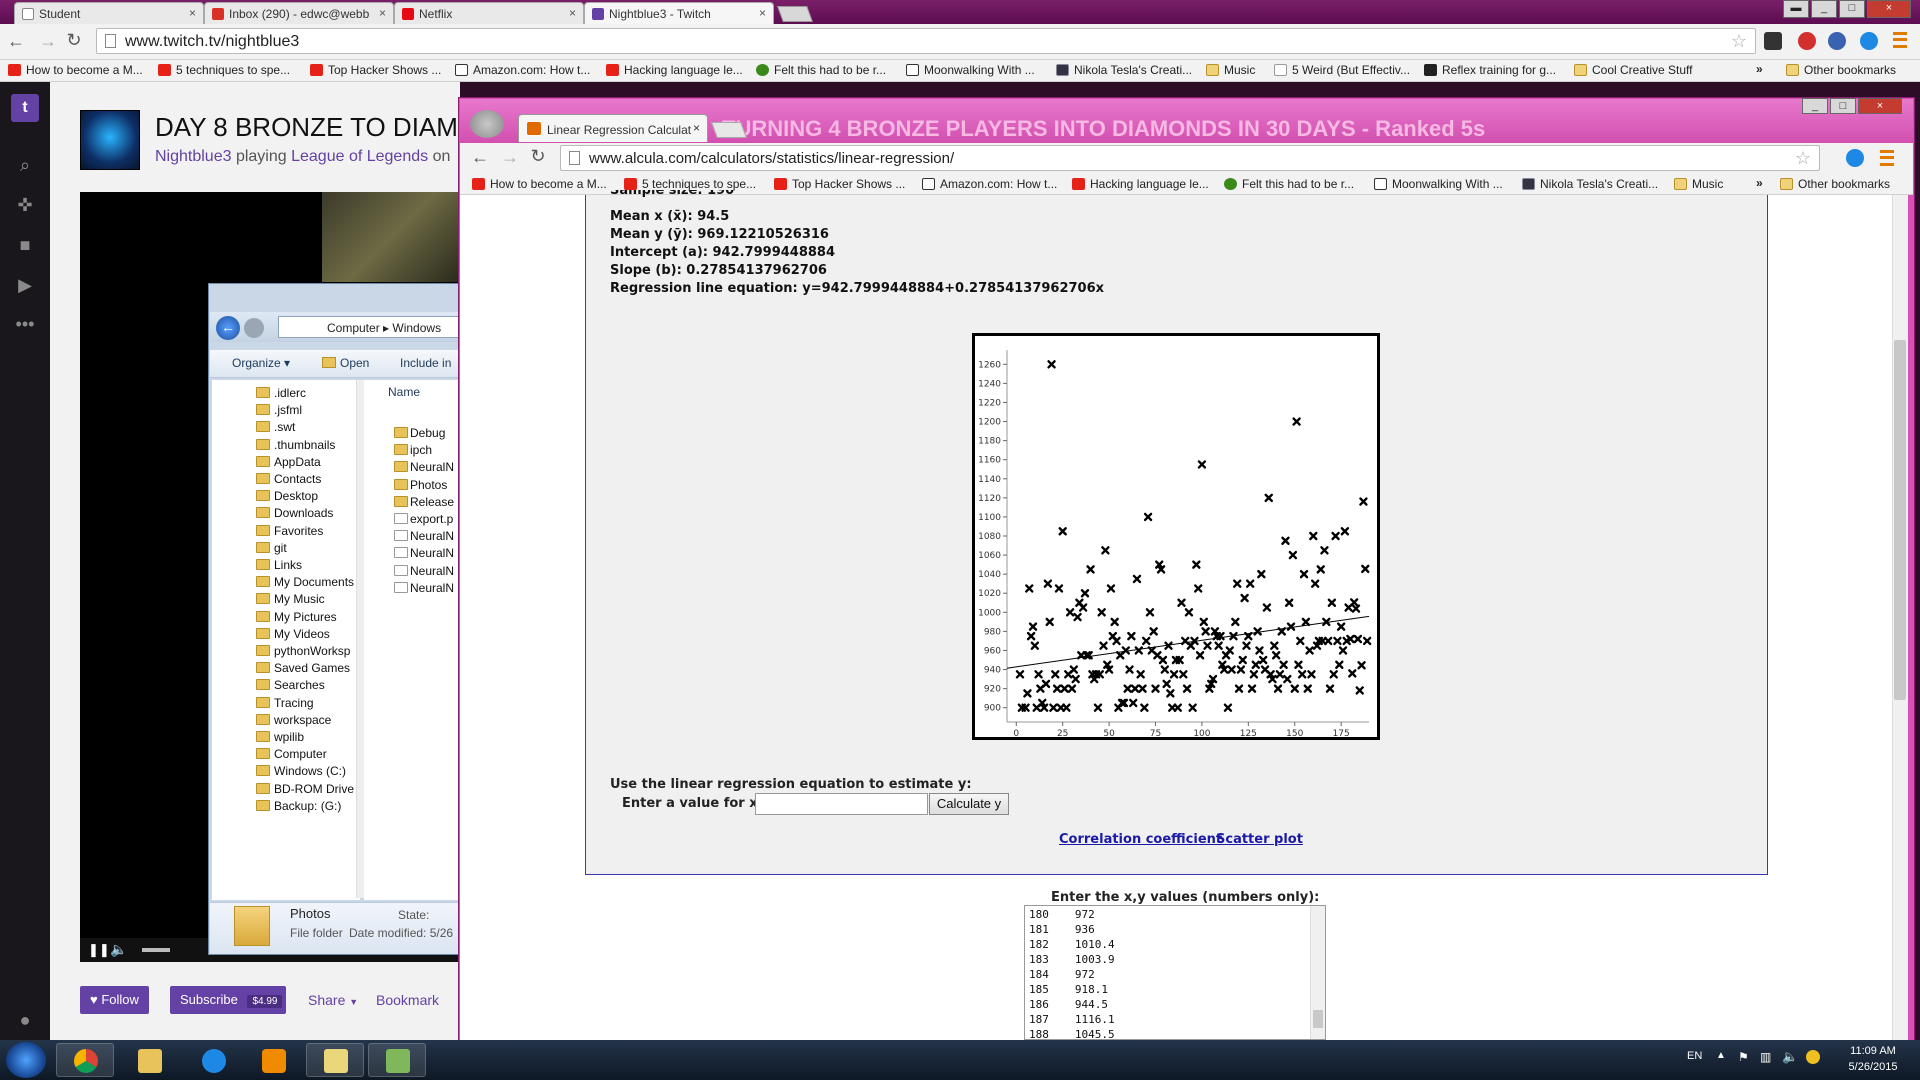  Describe the element at coordinates (110, 140) in the screenshot. I see `channel-avatar` at that location.